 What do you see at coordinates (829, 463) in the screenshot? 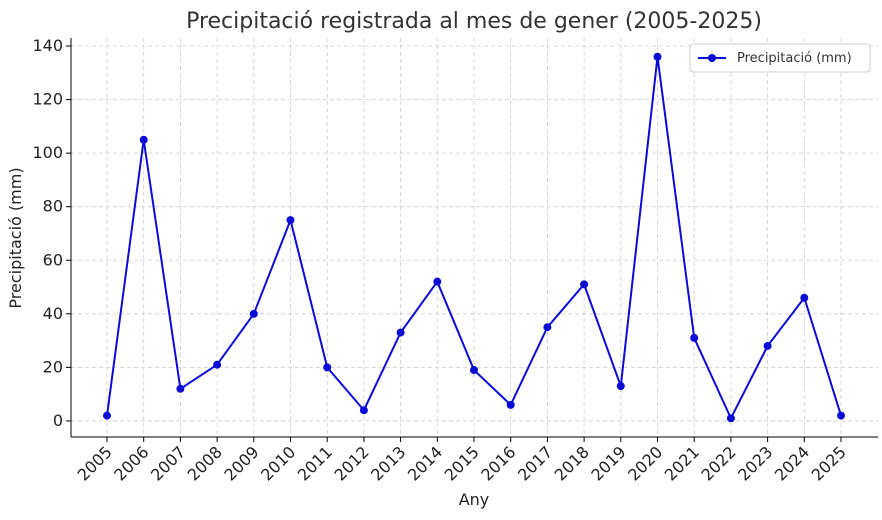
I see `x-tick-label: 2025` at bounding box center [829, 463].